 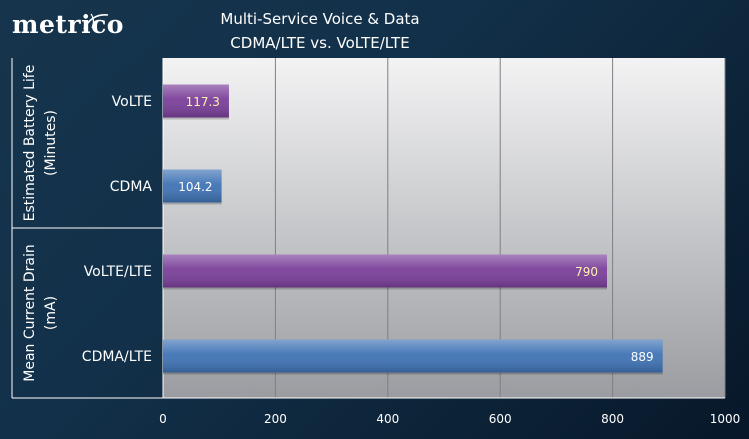 I want to click on x-tick-label: 1000, so click(x=725, y=419).